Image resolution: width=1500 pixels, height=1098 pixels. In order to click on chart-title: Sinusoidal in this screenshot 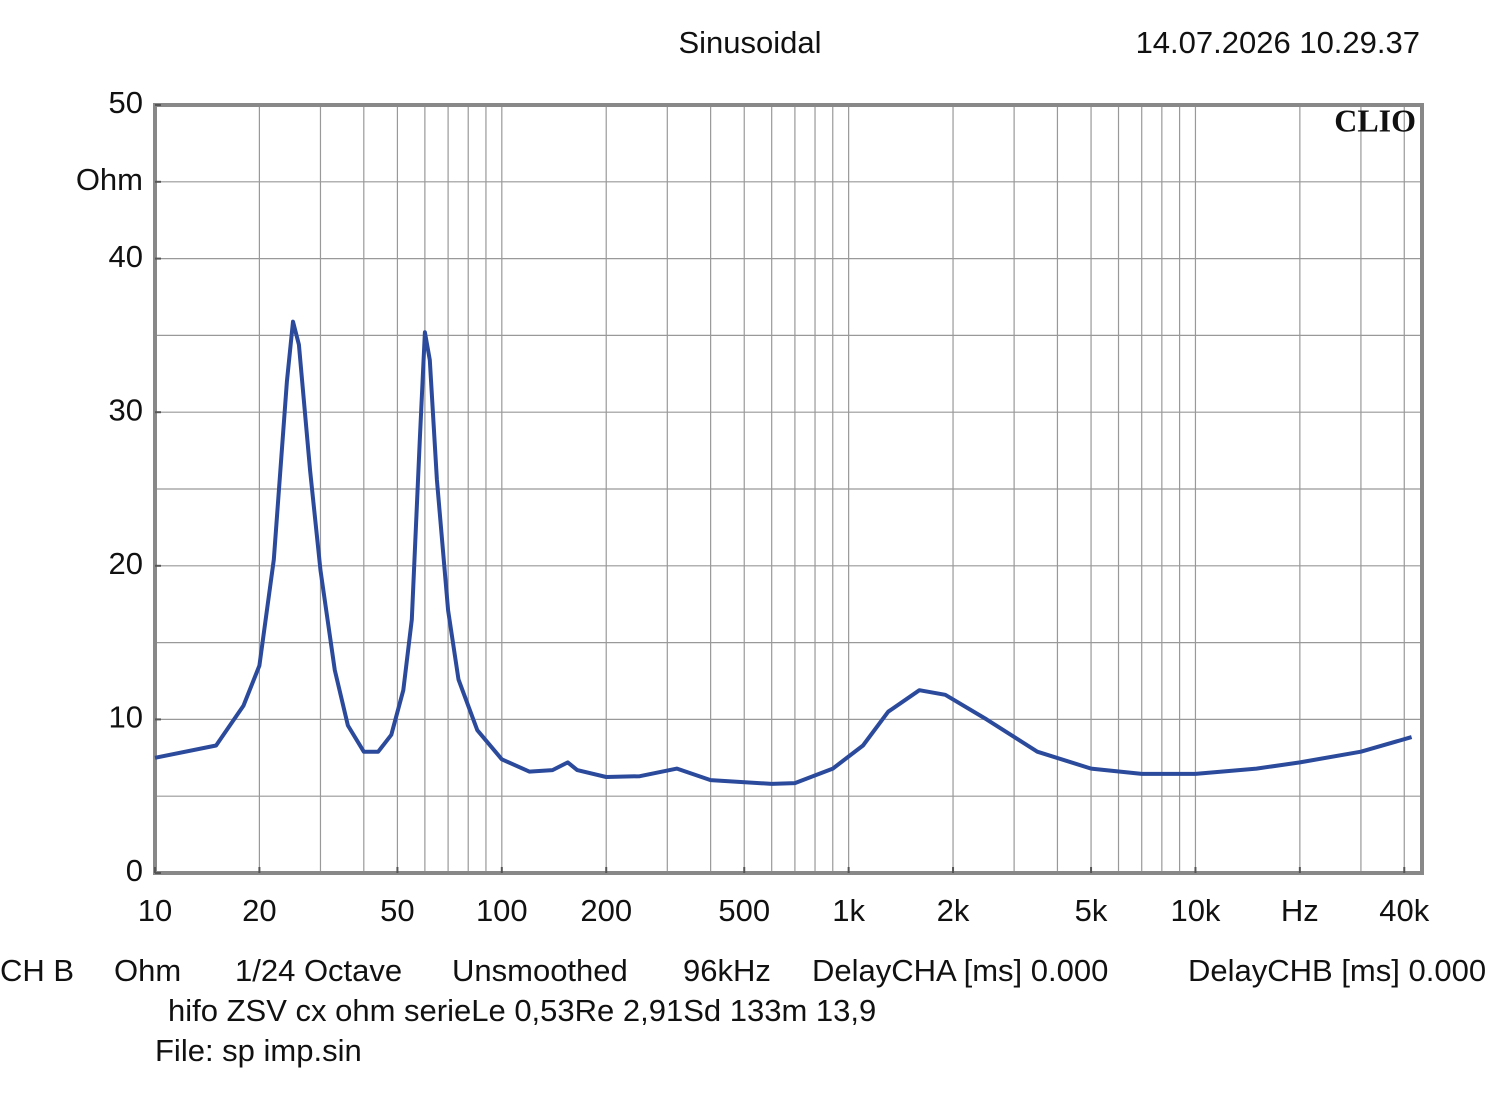, I will do `click(749, 42)`.